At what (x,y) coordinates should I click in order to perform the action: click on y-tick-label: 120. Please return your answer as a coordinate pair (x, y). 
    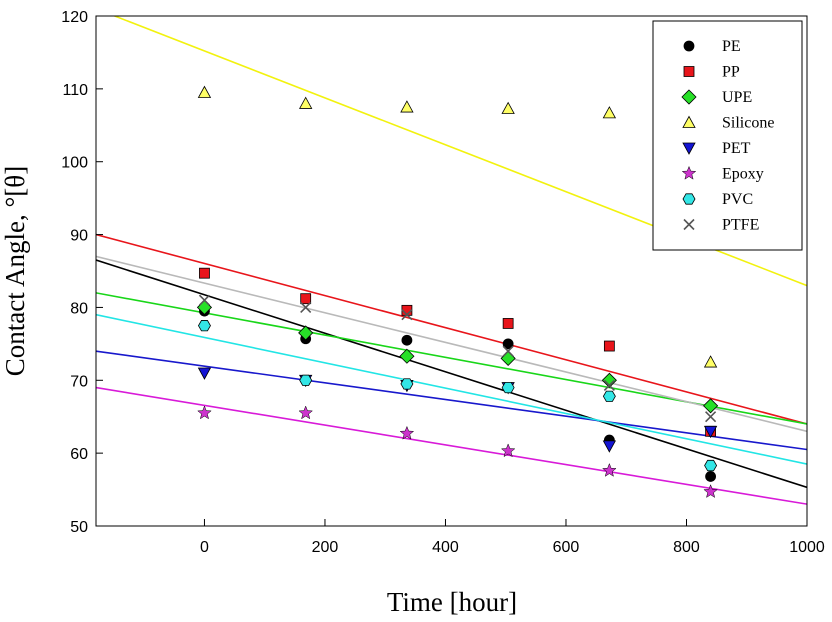
    Looking at the image, I should click on (74, 17).